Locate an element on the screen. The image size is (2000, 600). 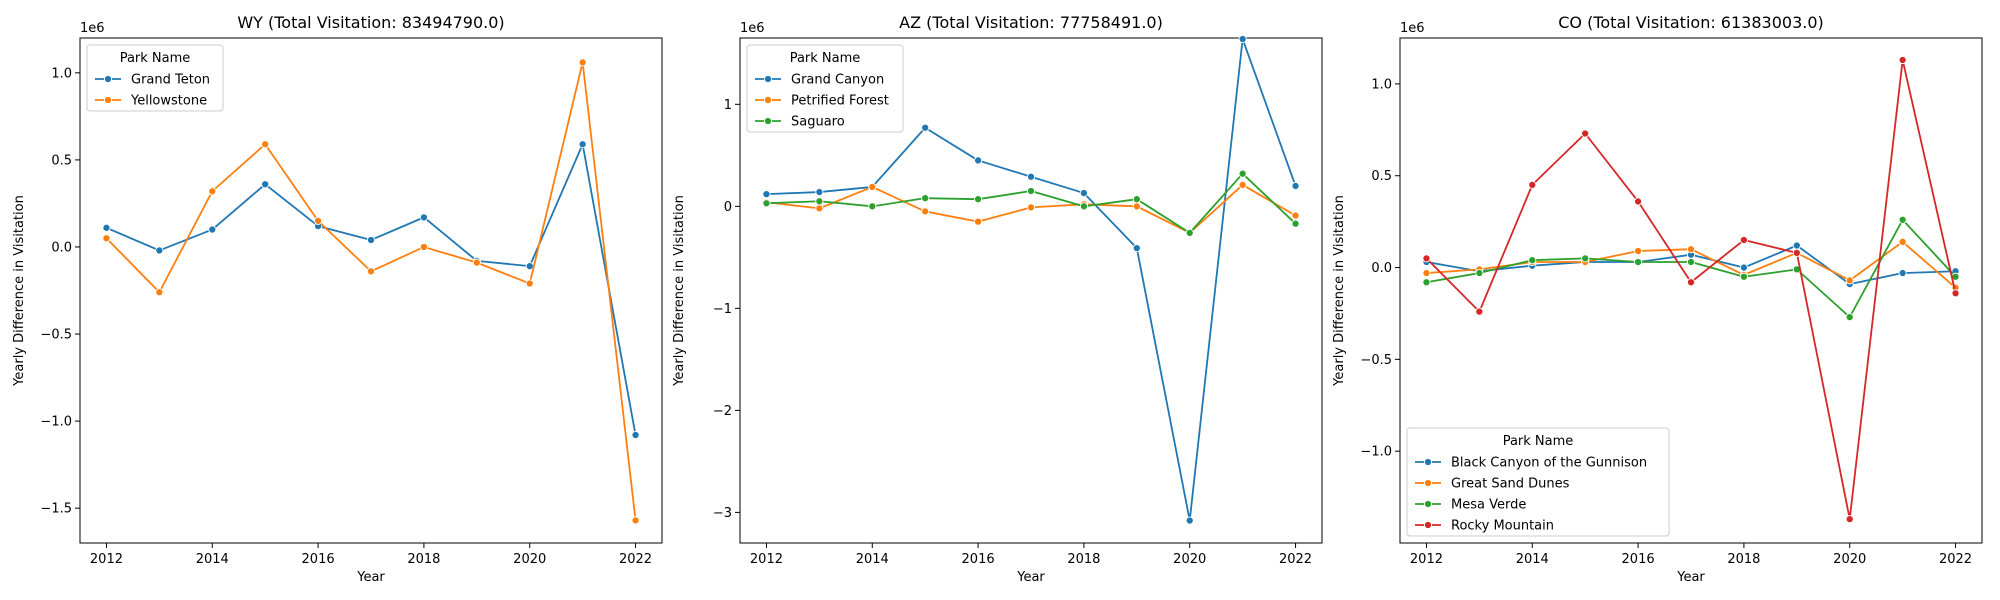
y-tick-label: 0.5 is located at coordinates (1381, 176).